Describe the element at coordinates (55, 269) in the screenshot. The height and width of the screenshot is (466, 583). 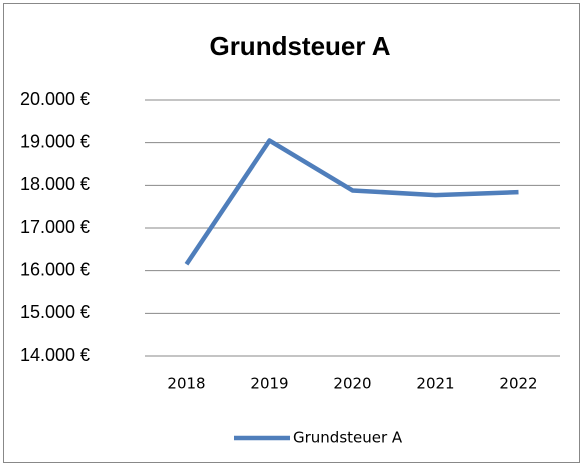
I see `y-tick-label: 16.000 €` at that location.